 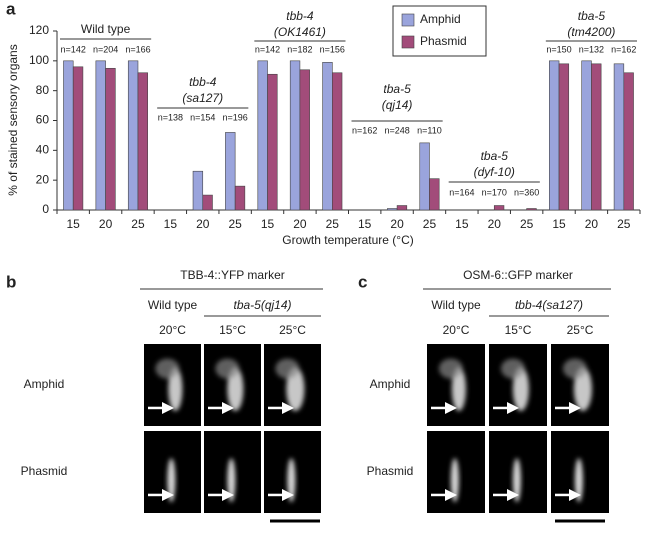 What do you see at coordinates (300, 32) in the screenshot?
I see `group-label: (OK1461)` at bounding box center [300, 32].